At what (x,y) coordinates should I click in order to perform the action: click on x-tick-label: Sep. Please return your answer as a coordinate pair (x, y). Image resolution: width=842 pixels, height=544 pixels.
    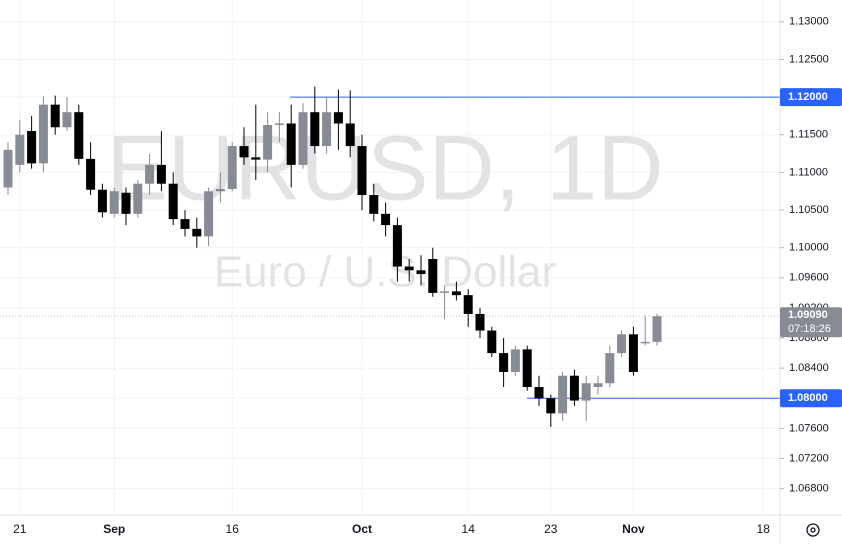
    Looking at the image, I should click on (114, 529).